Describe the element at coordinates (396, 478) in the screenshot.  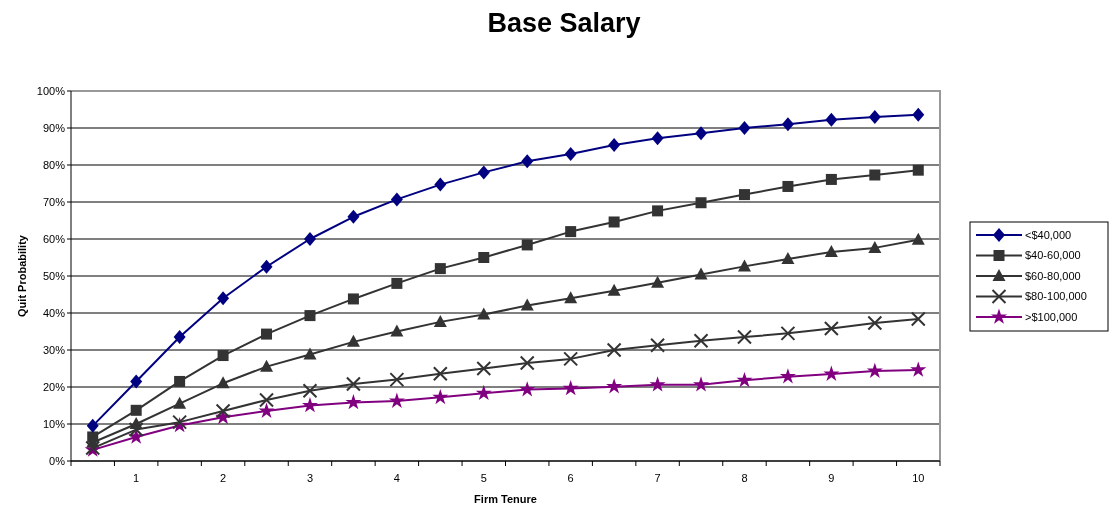
I see `x-tick-label: 4` at that location.